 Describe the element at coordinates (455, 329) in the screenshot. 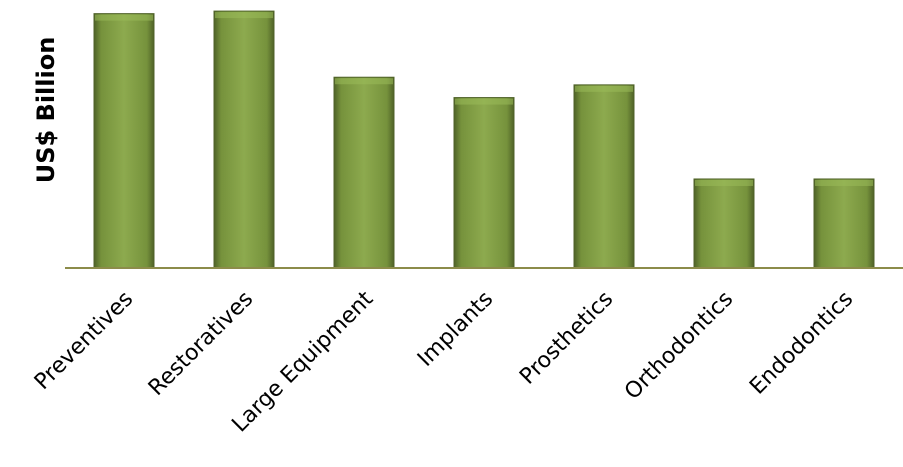

I see `x-tick-label: Implants` at that location.